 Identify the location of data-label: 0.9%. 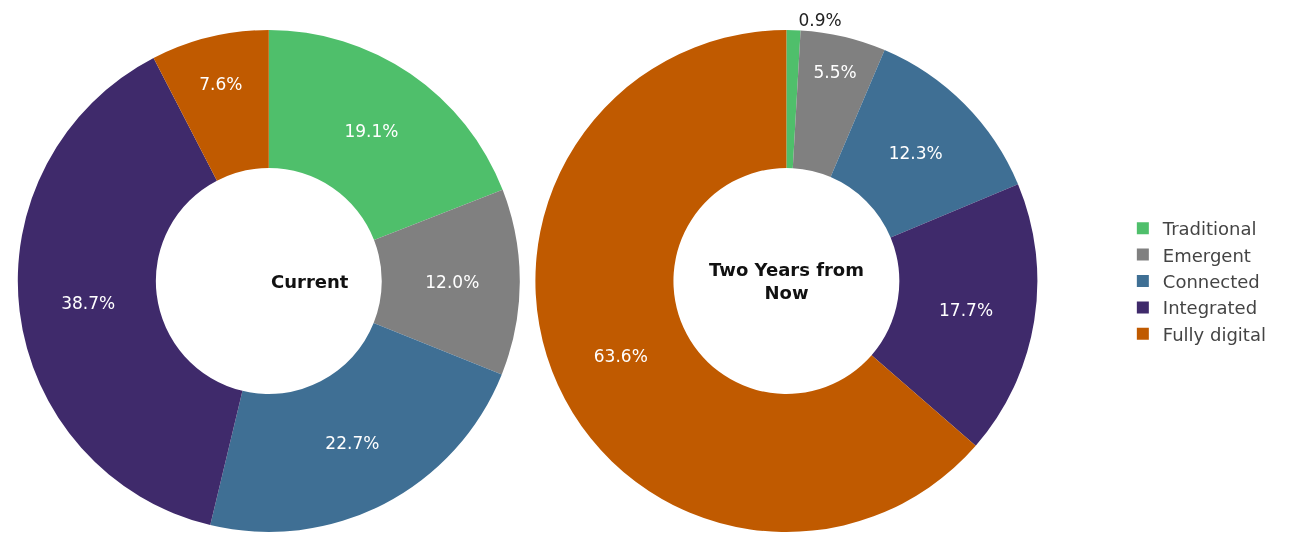
(820, 20).